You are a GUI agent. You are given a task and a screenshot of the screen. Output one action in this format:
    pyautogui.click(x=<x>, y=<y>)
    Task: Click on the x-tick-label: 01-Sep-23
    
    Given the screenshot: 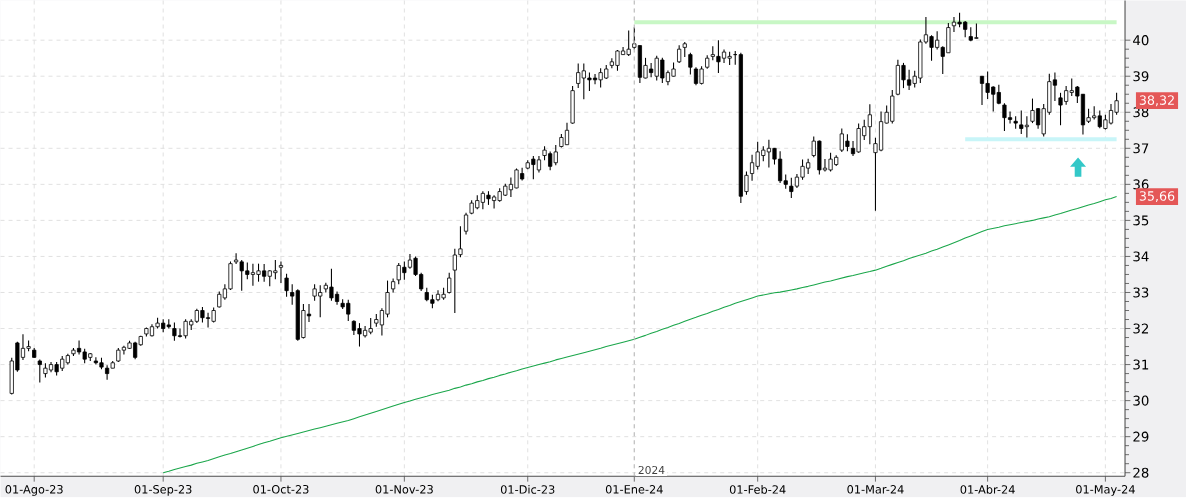 What is the action you would take?
    pyautogui.click(x=163, y=490)
    